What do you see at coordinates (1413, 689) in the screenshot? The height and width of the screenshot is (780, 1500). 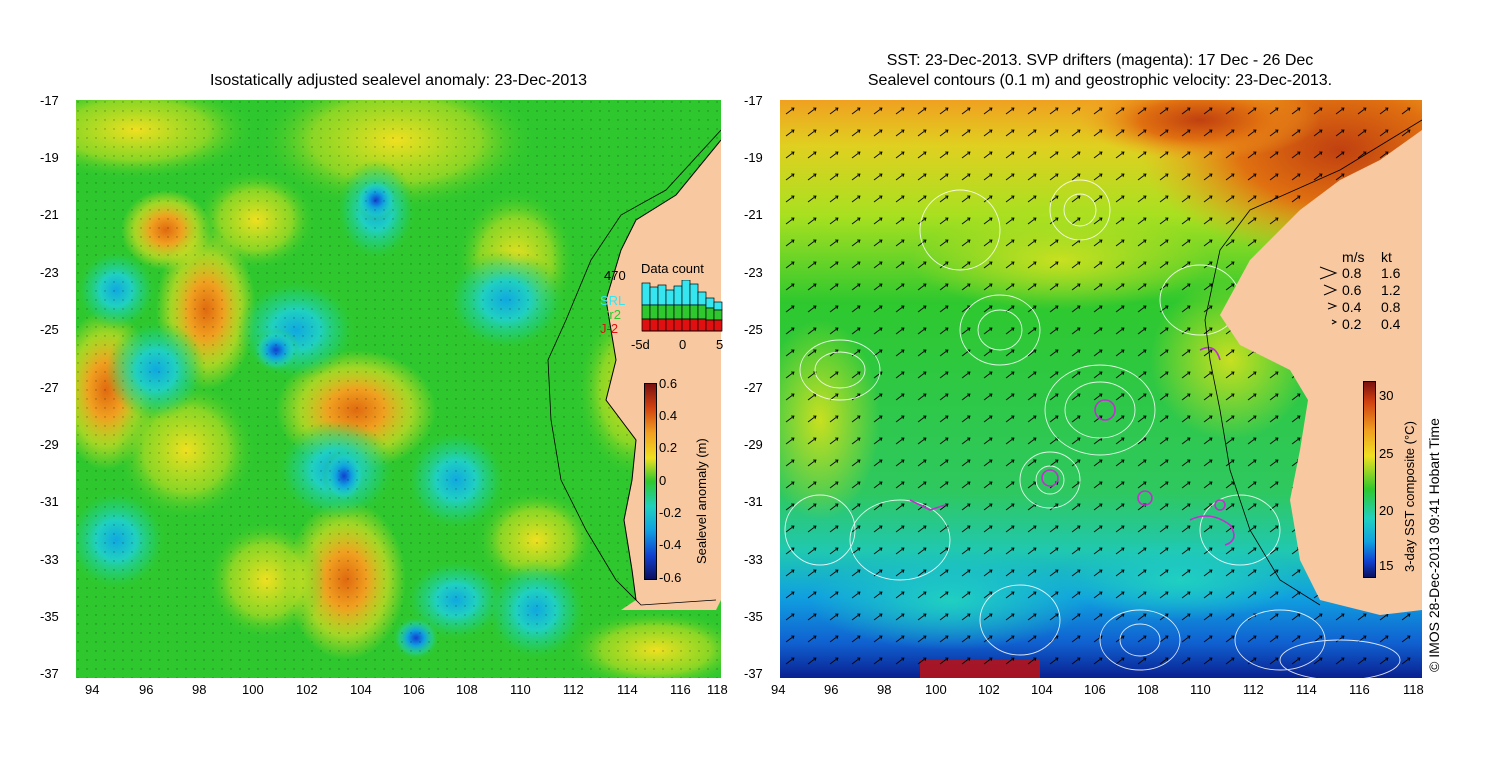 I see `right-lon-tick: 118` at bounding box center [1413, 689].